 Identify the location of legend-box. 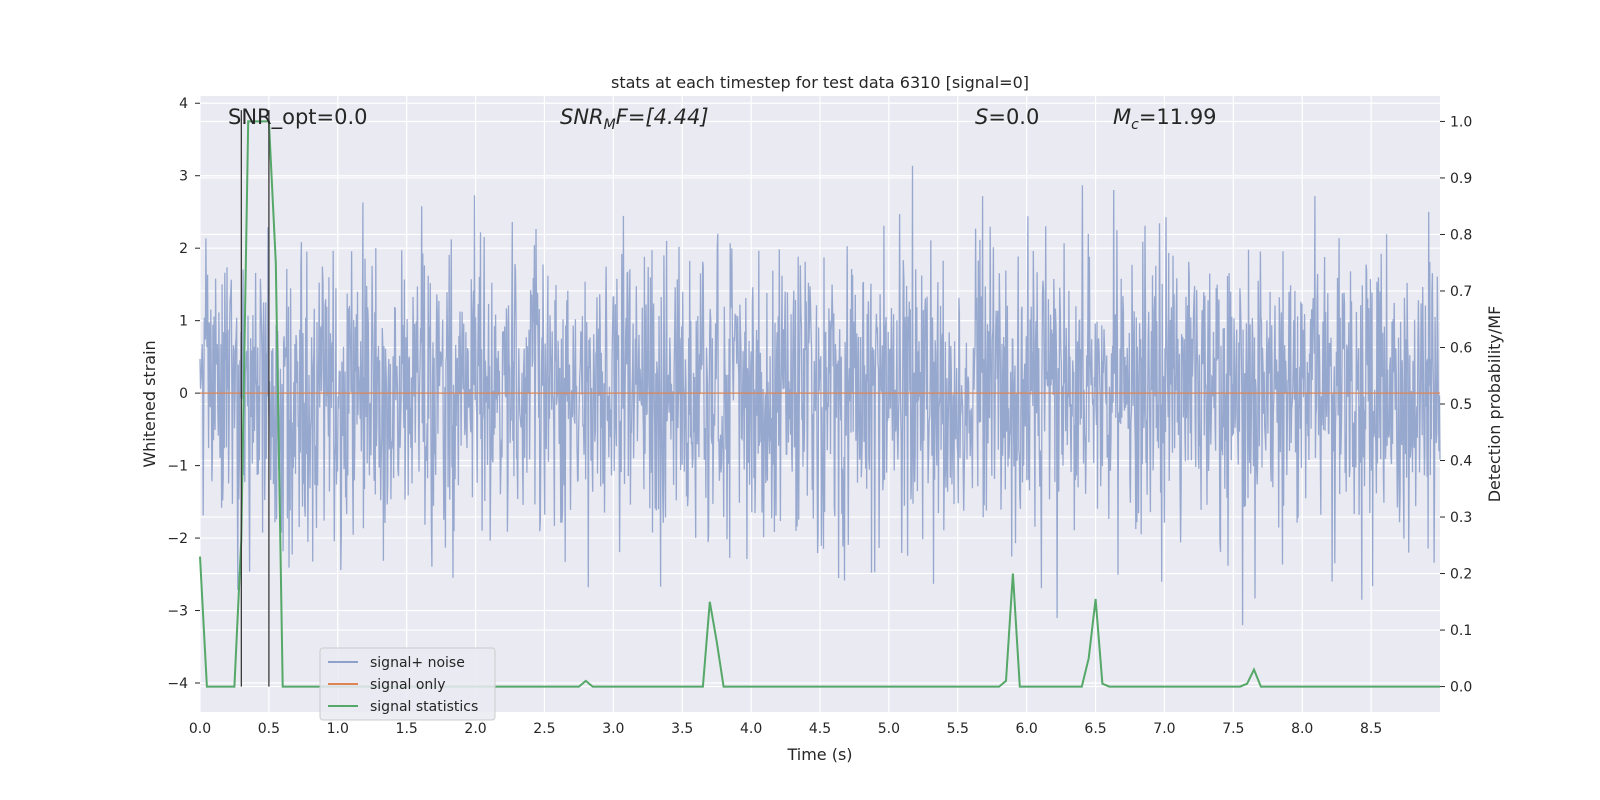
(407, 684).